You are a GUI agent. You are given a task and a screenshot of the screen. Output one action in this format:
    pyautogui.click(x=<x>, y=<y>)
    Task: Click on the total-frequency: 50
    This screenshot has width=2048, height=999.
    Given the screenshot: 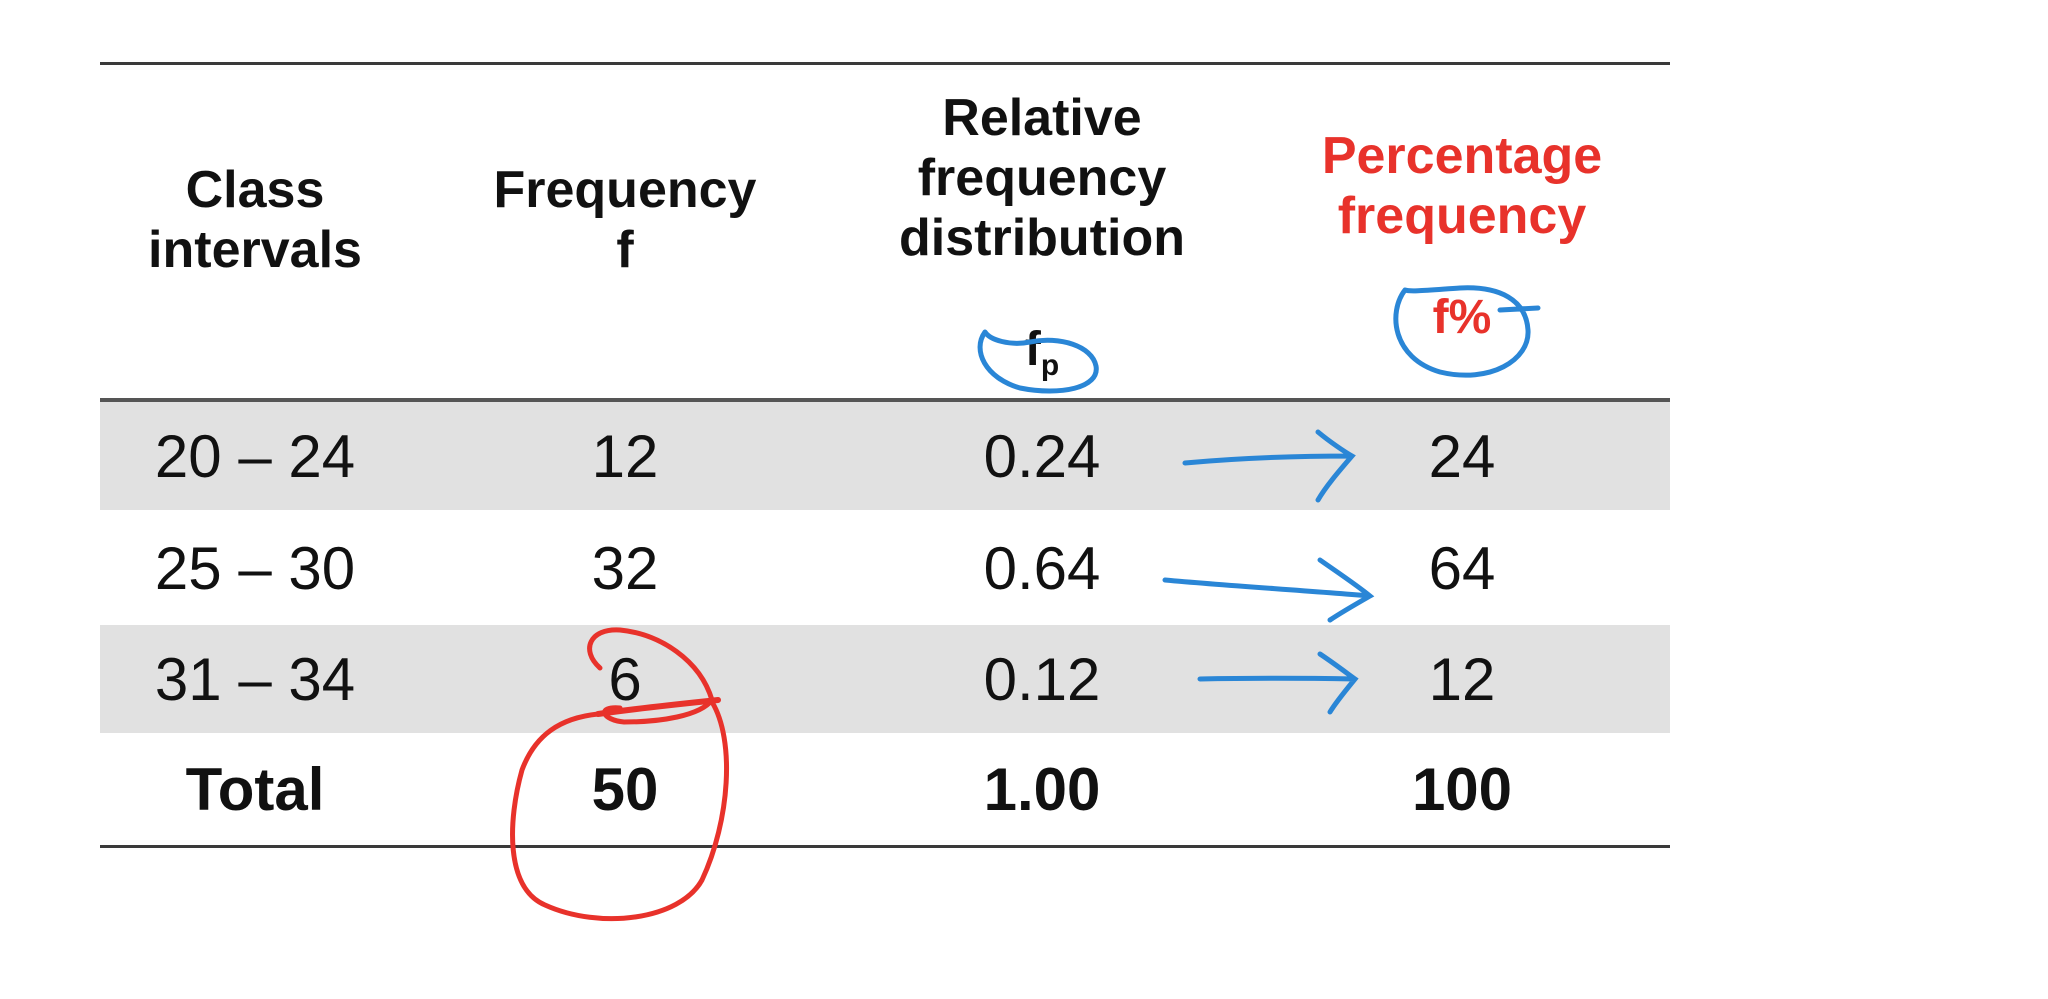 What is the action you would take?
    pyautogui.click(x=625, y=789)
    